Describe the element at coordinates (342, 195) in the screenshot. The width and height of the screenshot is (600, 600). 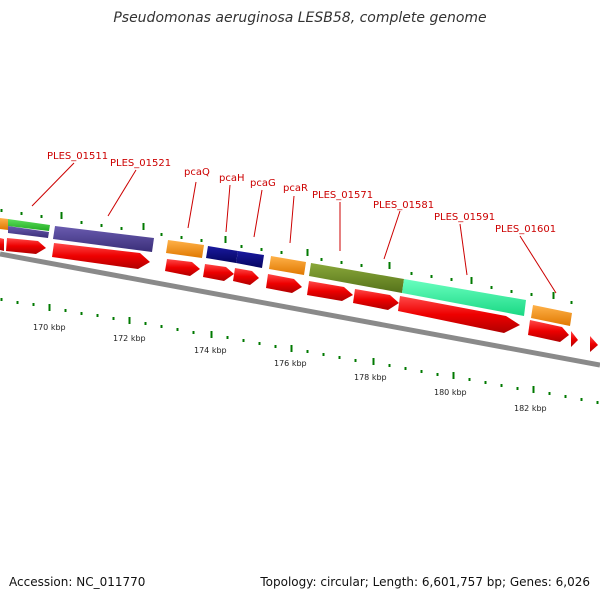
I see `gene-label-ples-01571: PLES_01571` at that location.